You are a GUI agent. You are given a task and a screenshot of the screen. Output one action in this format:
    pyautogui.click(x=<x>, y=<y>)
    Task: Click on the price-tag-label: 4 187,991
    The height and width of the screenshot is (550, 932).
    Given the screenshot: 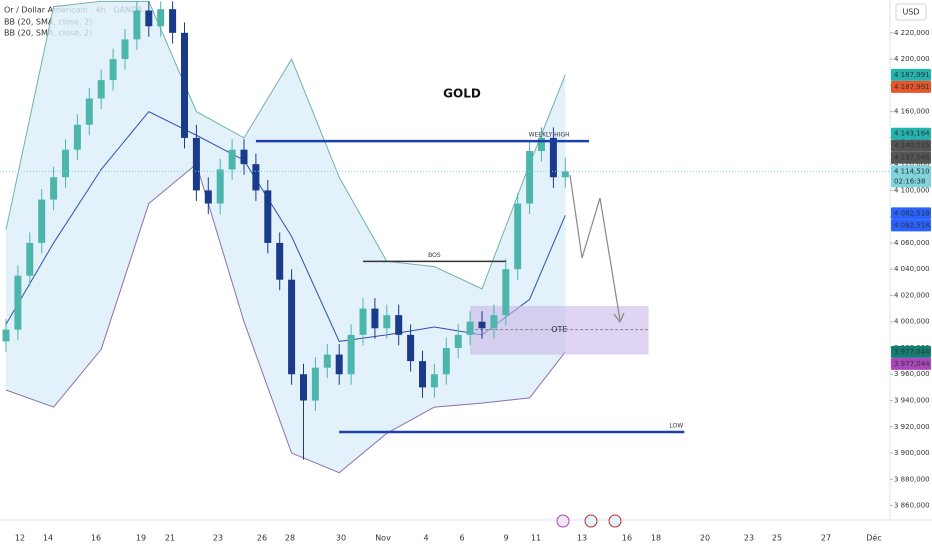 What is the action you would take?
    pyautogui.click(x=912, y=87)
    